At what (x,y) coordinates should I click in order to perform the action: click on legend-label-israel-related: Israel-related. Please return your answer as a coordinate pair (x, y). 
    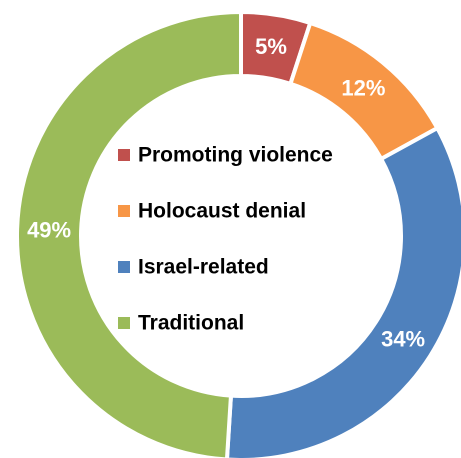
    Looking at the image, I should click on (203, 267).